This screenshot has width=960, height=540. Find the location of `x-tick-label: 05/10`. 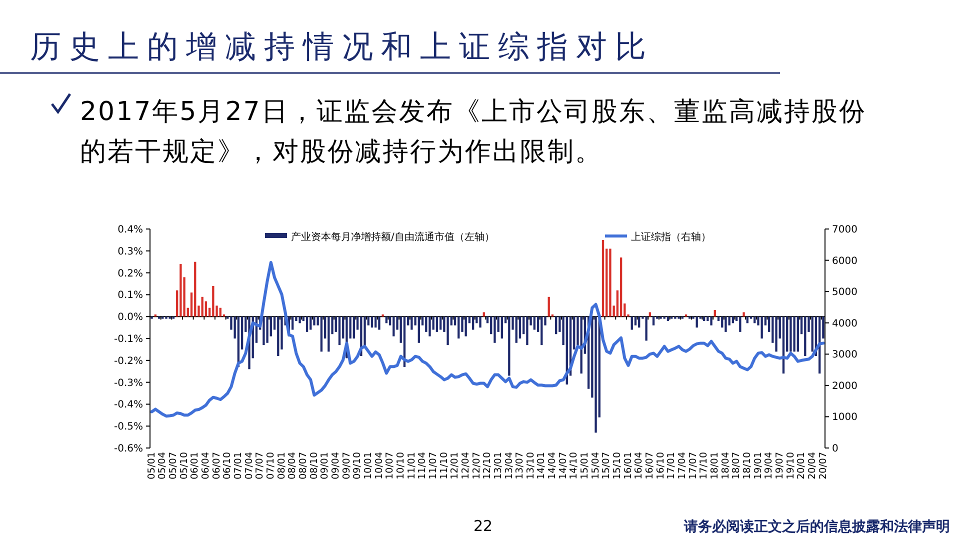

x-tick-label: 05/10 is located at coordinates (184, 466).